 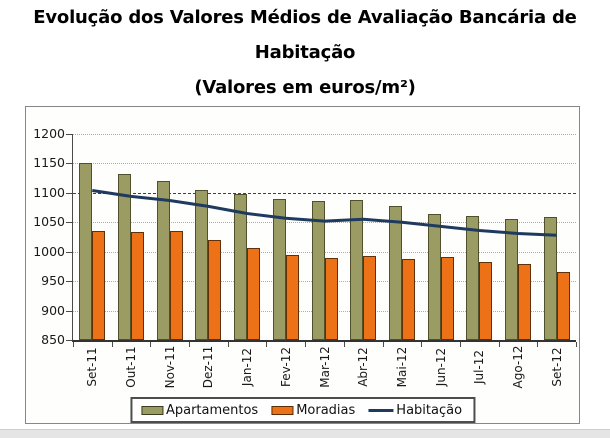 I want to click on x-axis-label: Jan-12, so click(x=247, y=367).